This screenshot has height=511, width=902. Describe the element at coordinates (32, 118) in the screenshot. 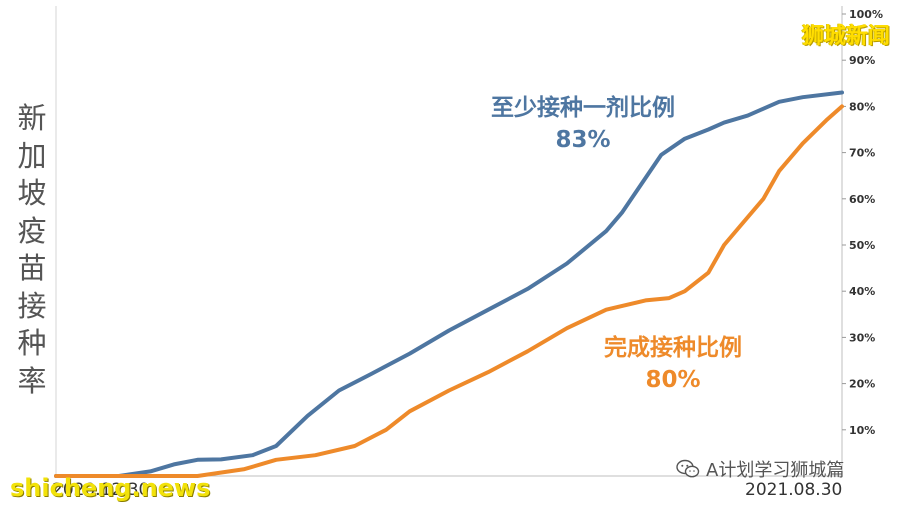

I see `y-axis-label-char: 新` at that location.